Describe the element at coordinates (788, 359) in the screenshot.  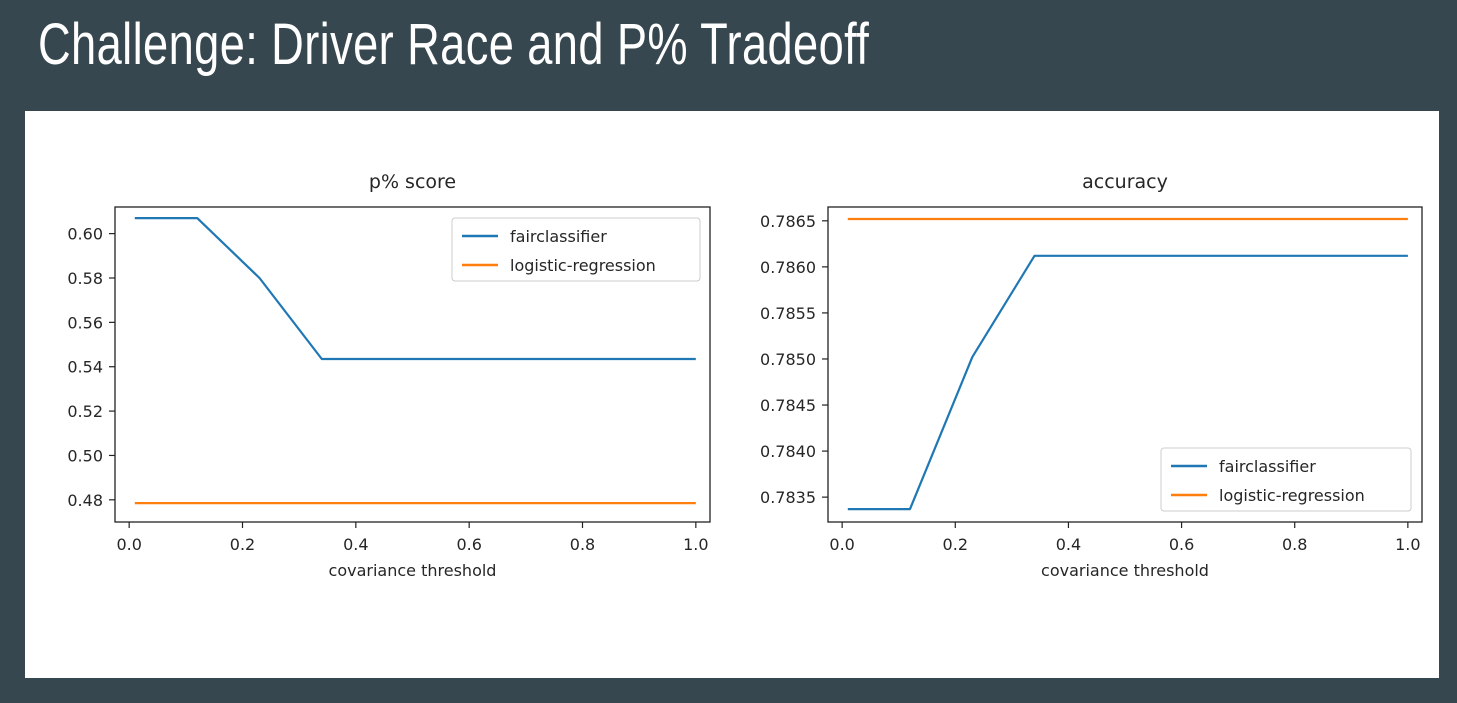
I see `chart1-ytick-label: 0.7850` at that location.